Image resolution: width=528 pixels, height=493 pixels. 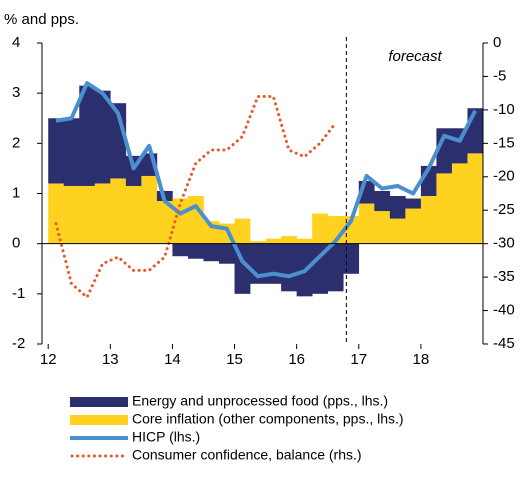 I want to click on x-tick-label: 17, so click(x=358, y=359).